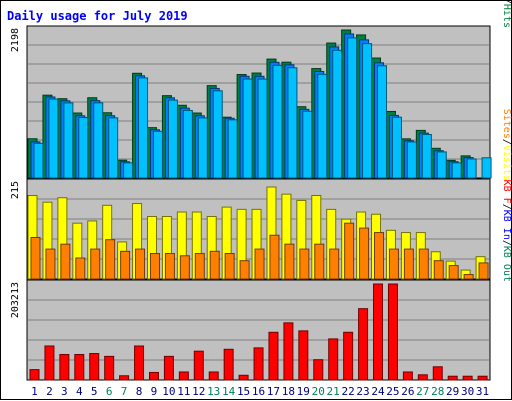 The width and height of the screenshot is (512, 401). I want to click on panel-top-legend: Pages/Files/Hits, so click(506, 14).